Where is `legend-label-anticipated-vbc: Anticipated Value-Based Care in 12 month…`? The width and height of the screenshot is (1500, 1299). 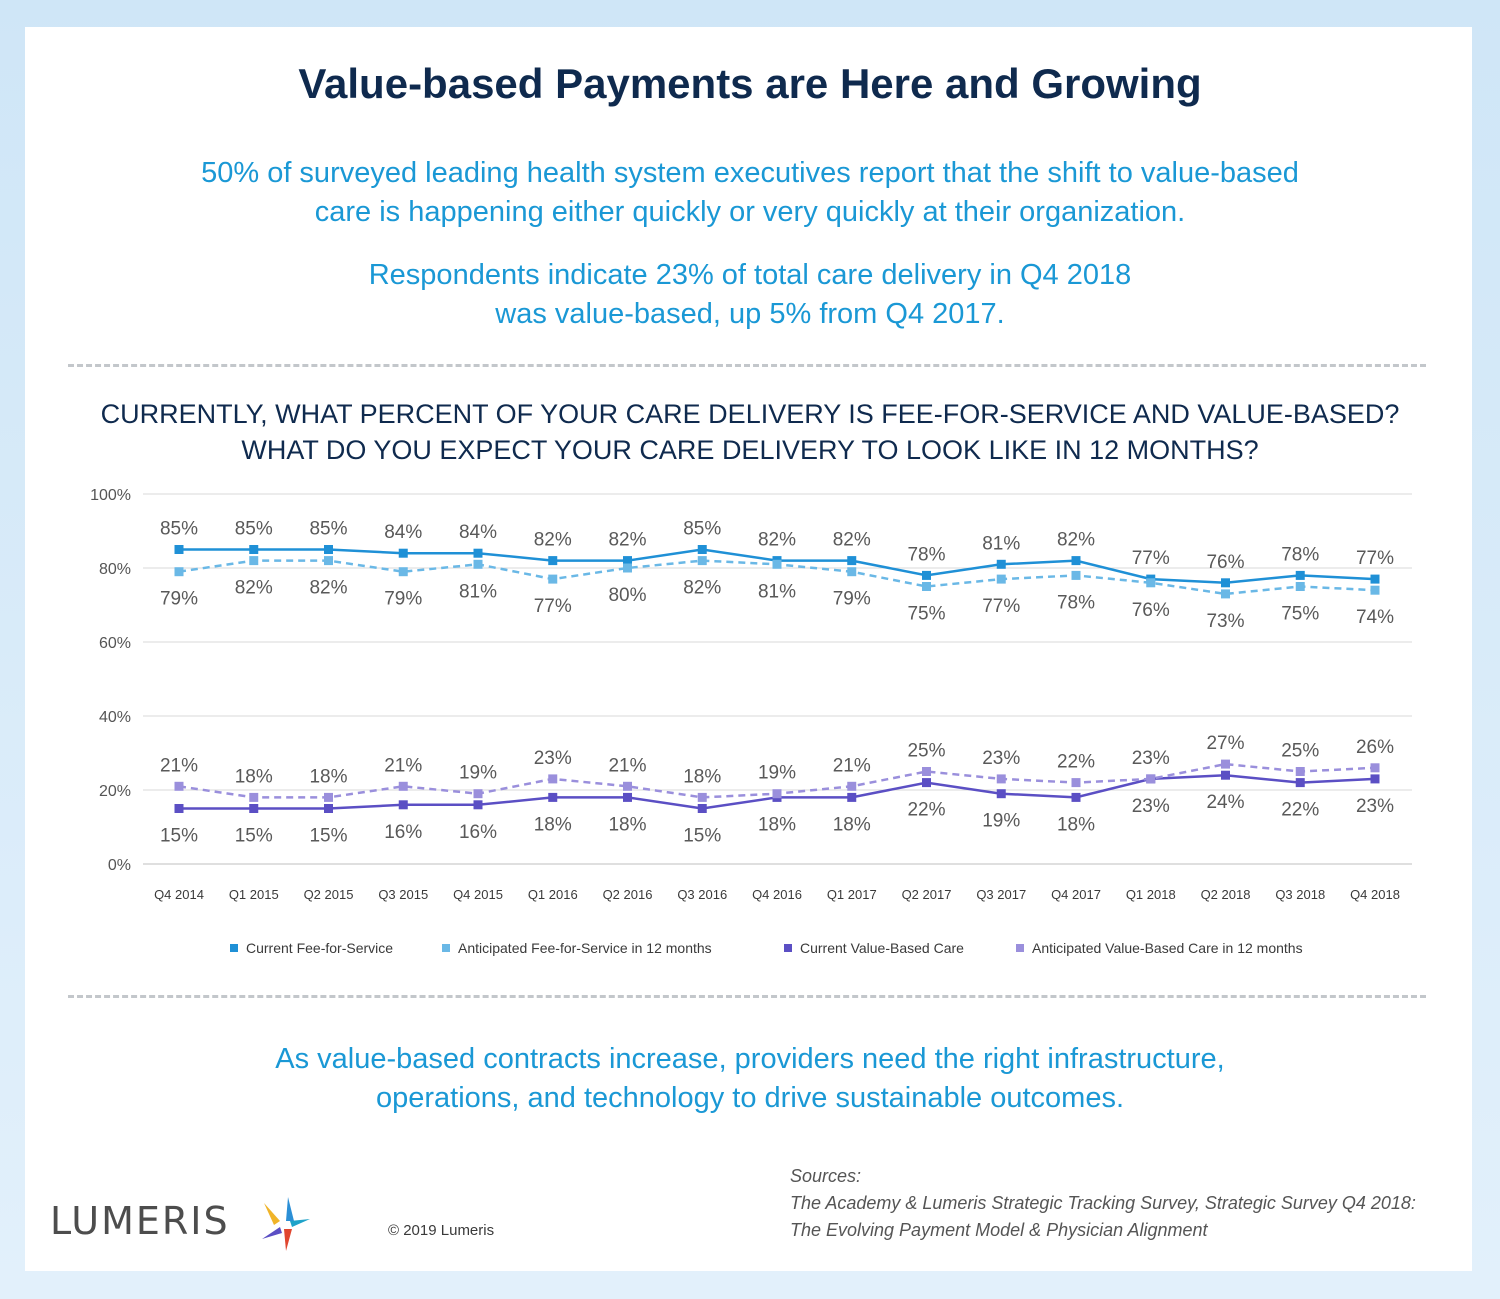
legend-label-anticipated-vbc: Anticipated Value-Based Care in 12 month… is located at coordinates (1167, 948).